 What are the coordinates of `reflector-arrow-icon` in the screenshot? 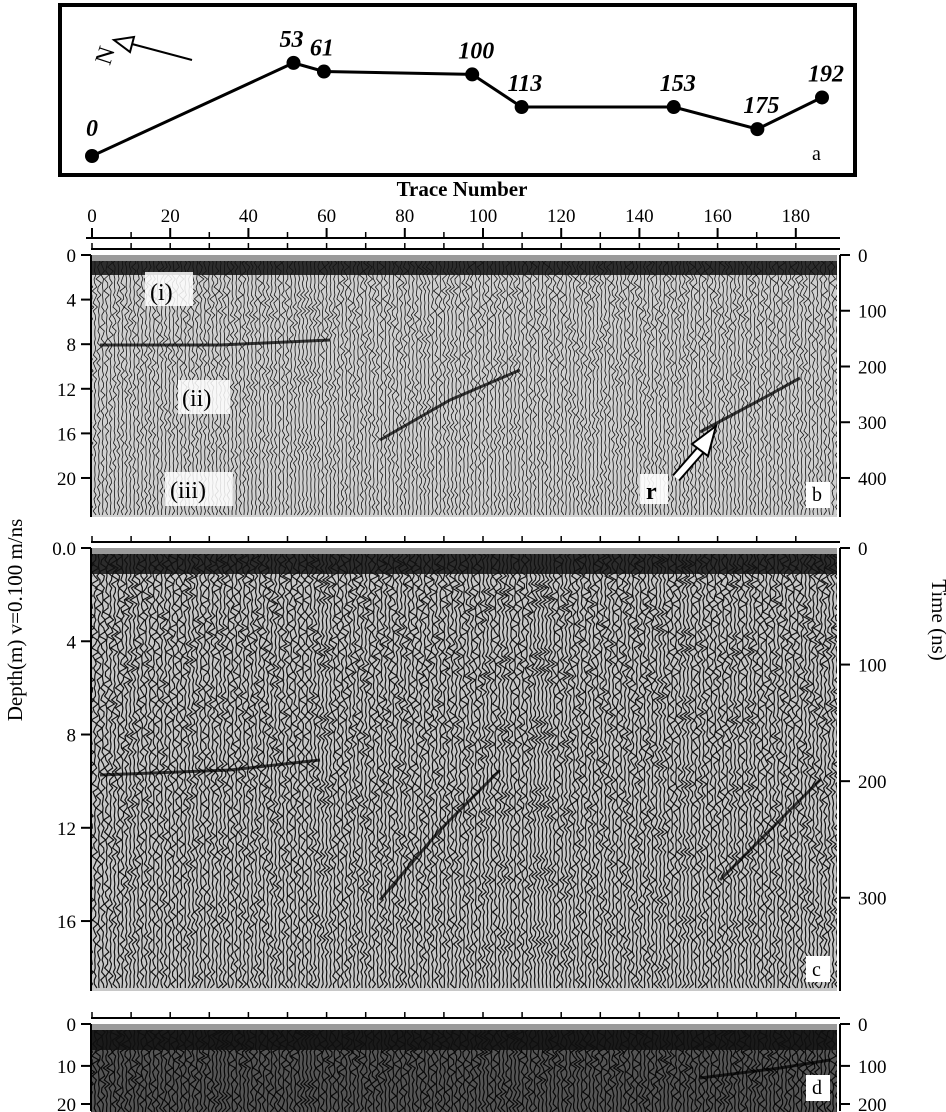 It's located at (695, 452).